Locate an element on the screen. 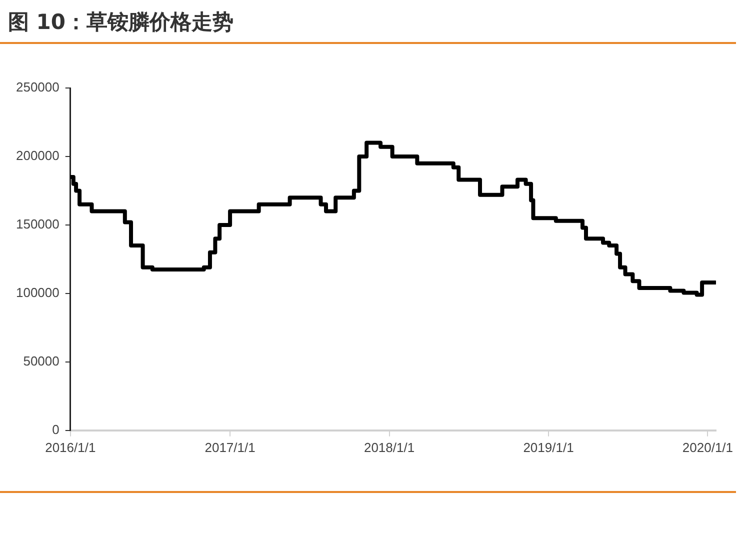  y-tick-label: 0 is located at coordinates (56, 429).